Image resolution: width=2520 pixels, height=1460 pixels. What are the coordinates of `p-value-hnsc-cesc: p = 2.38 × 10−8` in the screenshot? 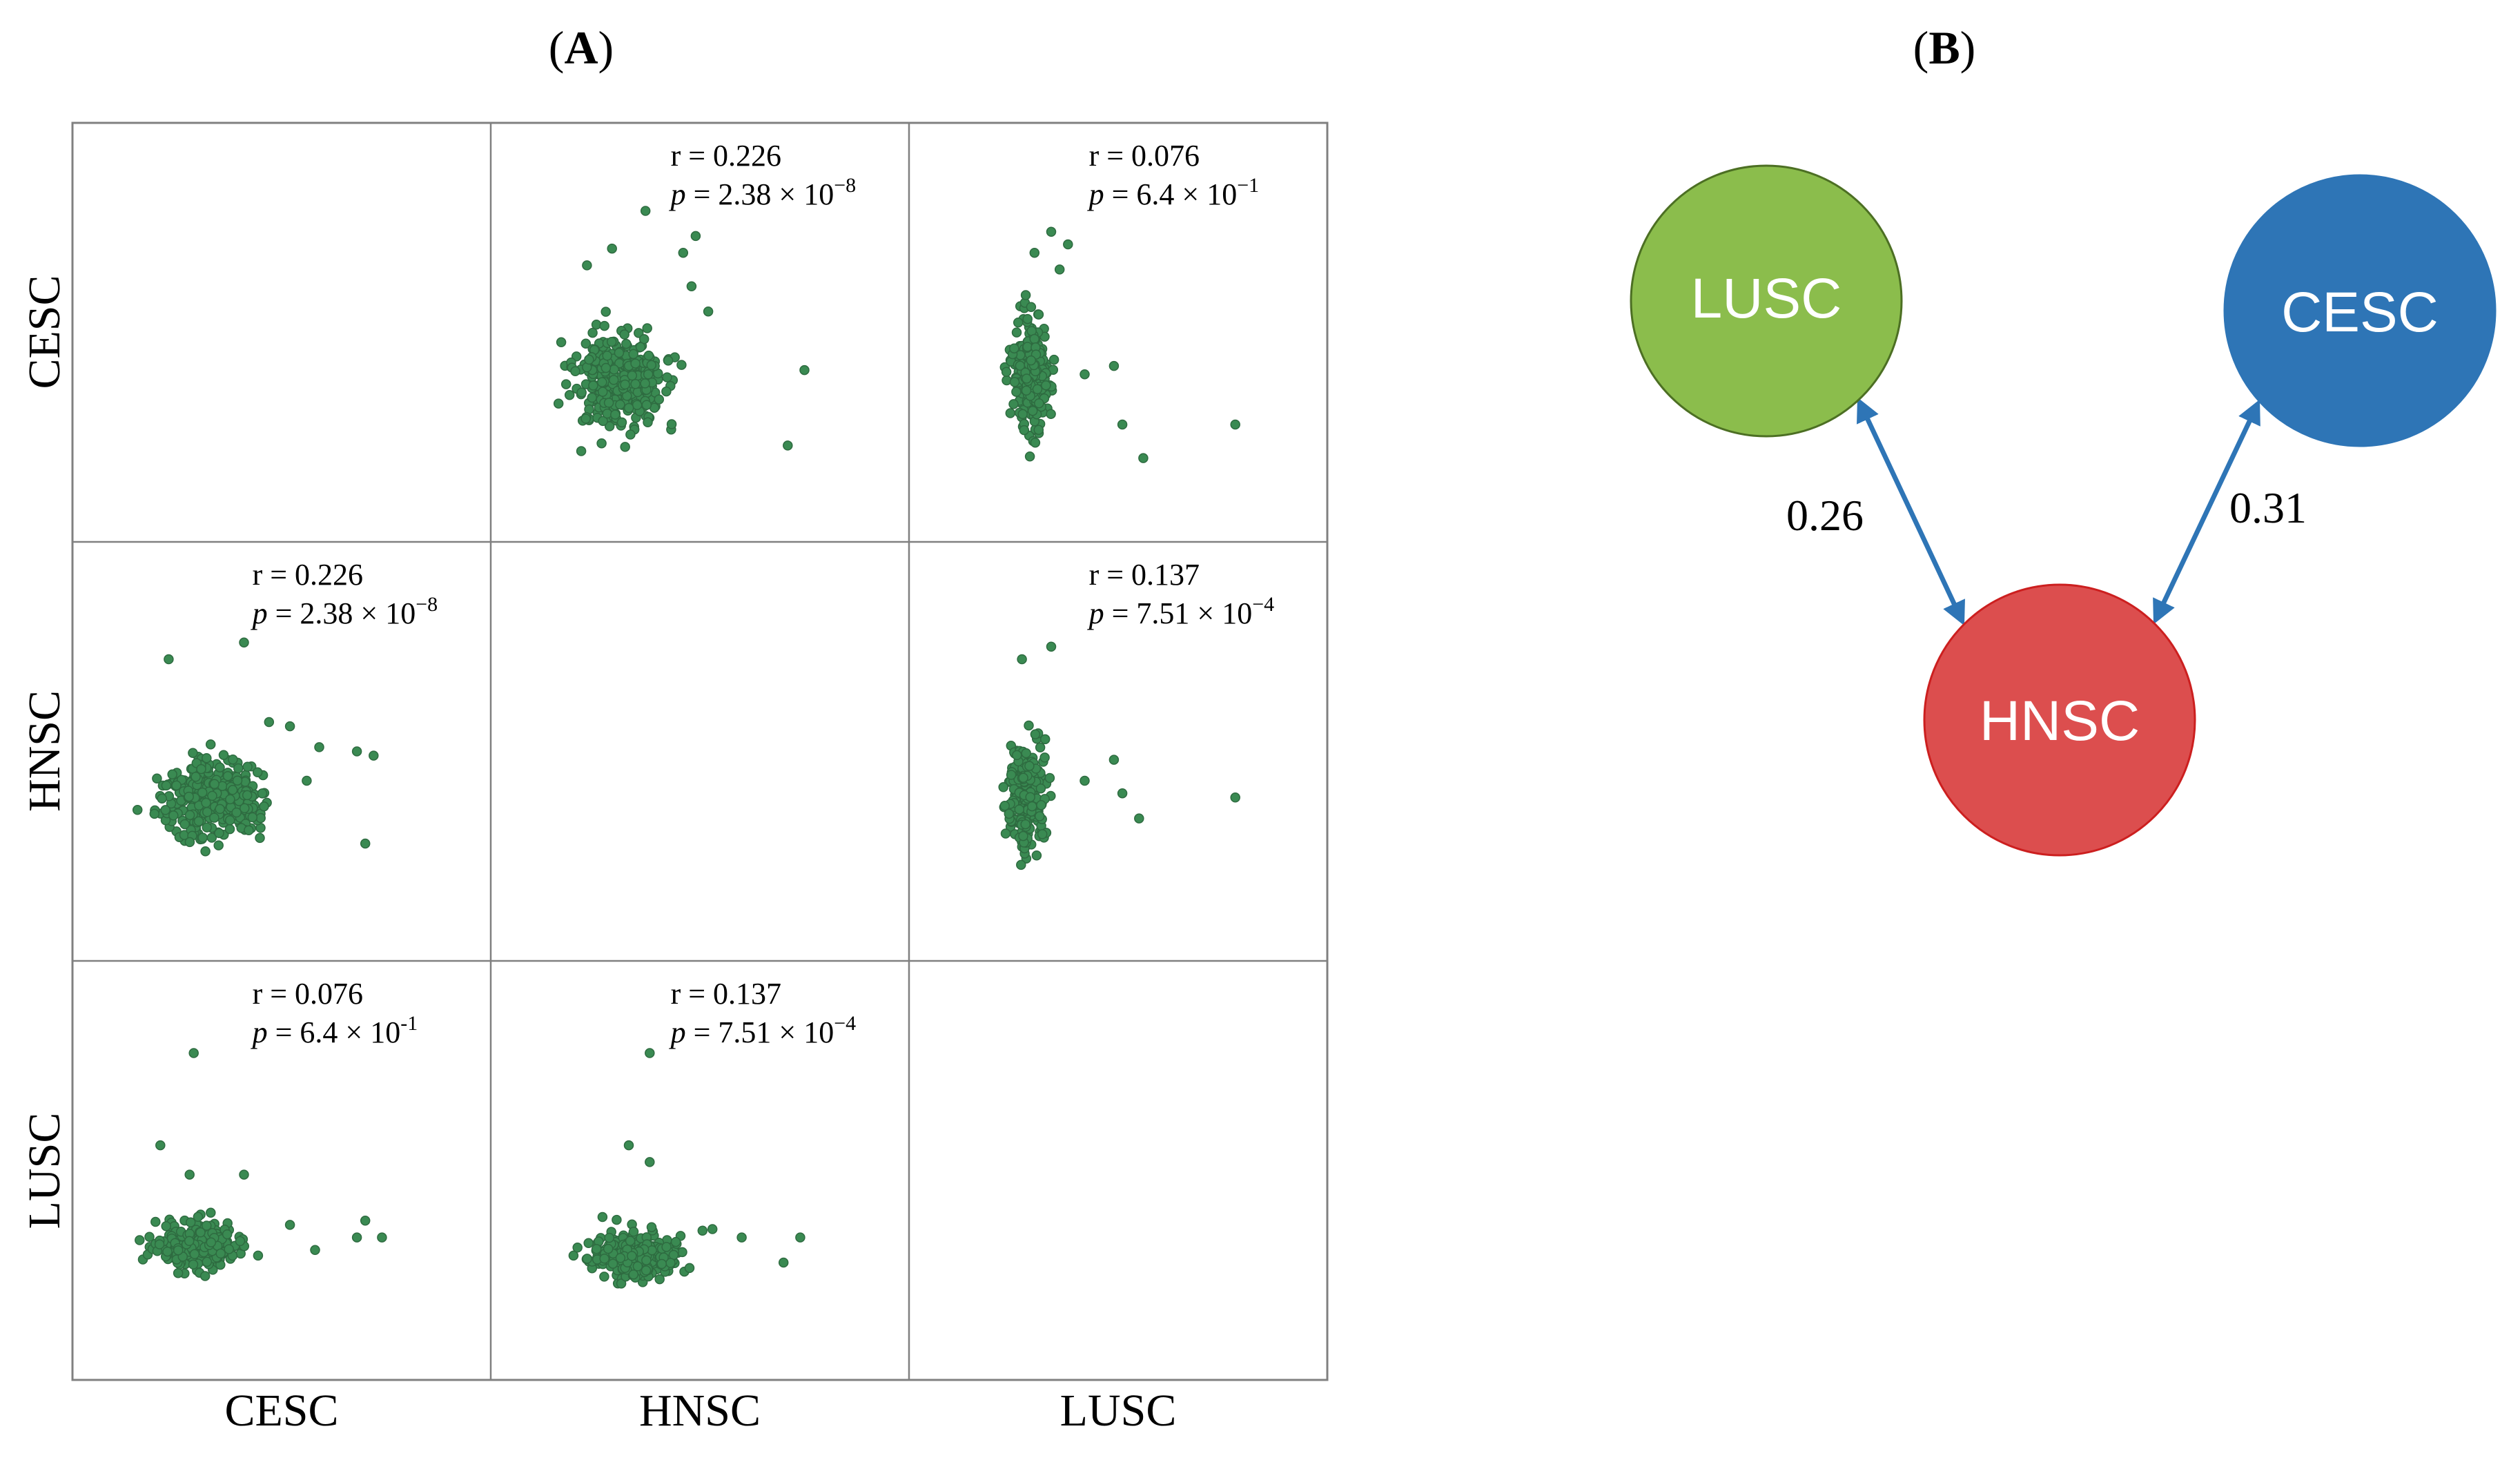 It's located at (344, 611).